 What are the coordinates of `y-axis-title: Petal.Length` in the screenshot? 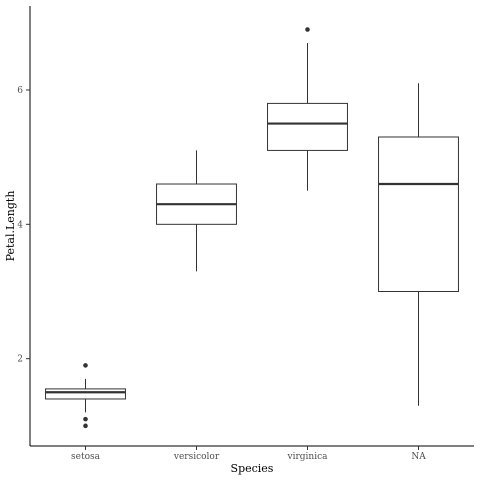 It's located at (10, 226).